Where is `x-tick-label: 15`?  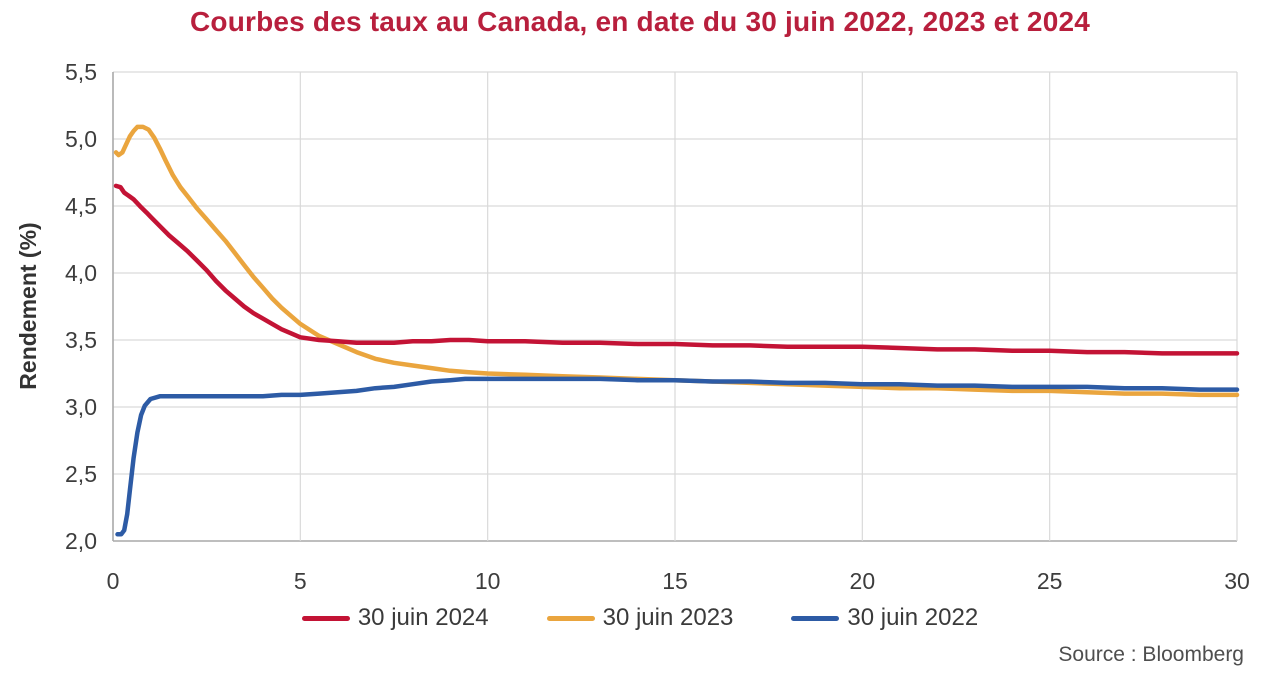
x-tick-label: 15 is located at coordinates (675, 581).